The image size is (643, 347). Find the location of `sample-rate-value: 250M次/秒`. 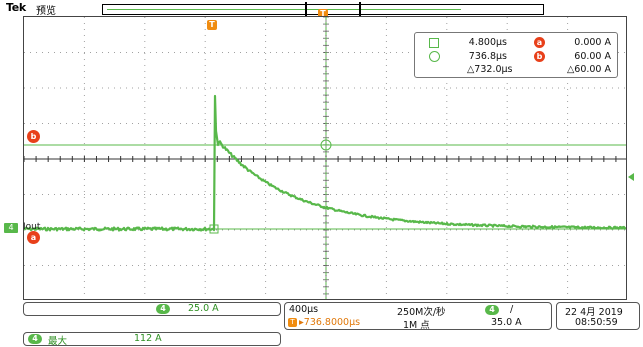

sample-rate-value: 250M次/秒 is located at coordinates (421, 312).